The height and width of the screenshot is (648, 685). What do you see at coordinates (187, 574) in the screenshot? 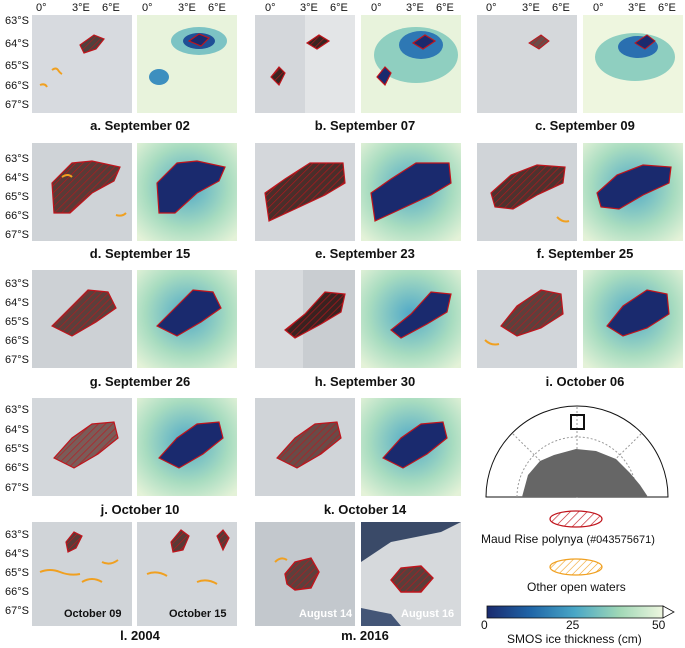
I see `panel-l-oct15: October 15` at bounding box center [187, 574].